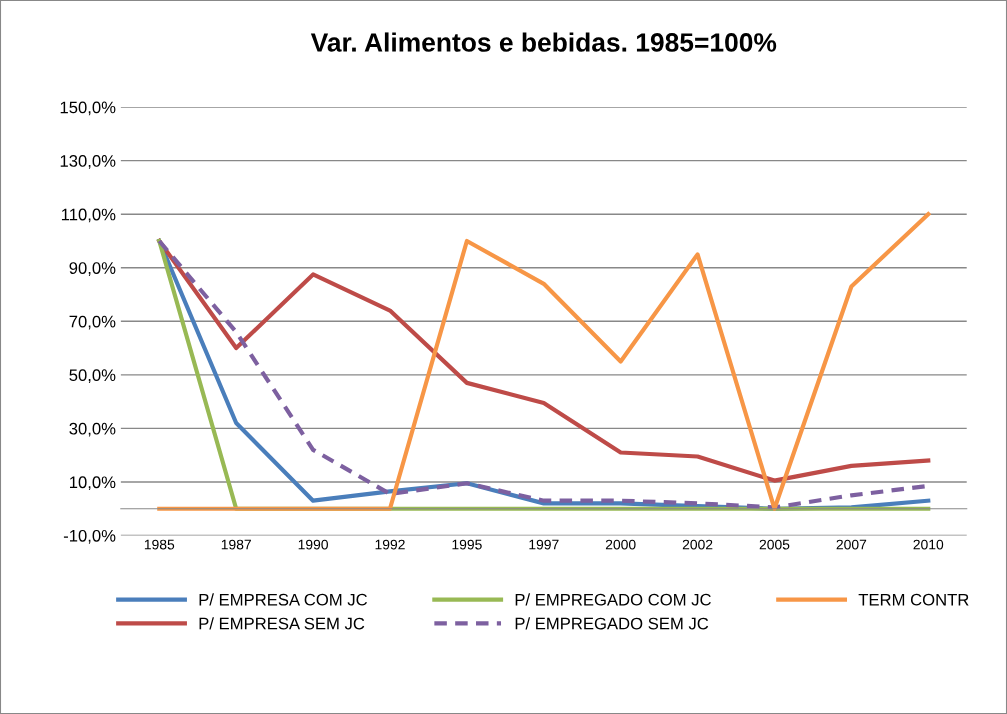 Image resolution: width=1007 pixels, height=714 pixels. What do you see at coordinates (89, 536) in the screenshot?
I see `y-tick-label: -10,0%` at bounding box center [89, 536].